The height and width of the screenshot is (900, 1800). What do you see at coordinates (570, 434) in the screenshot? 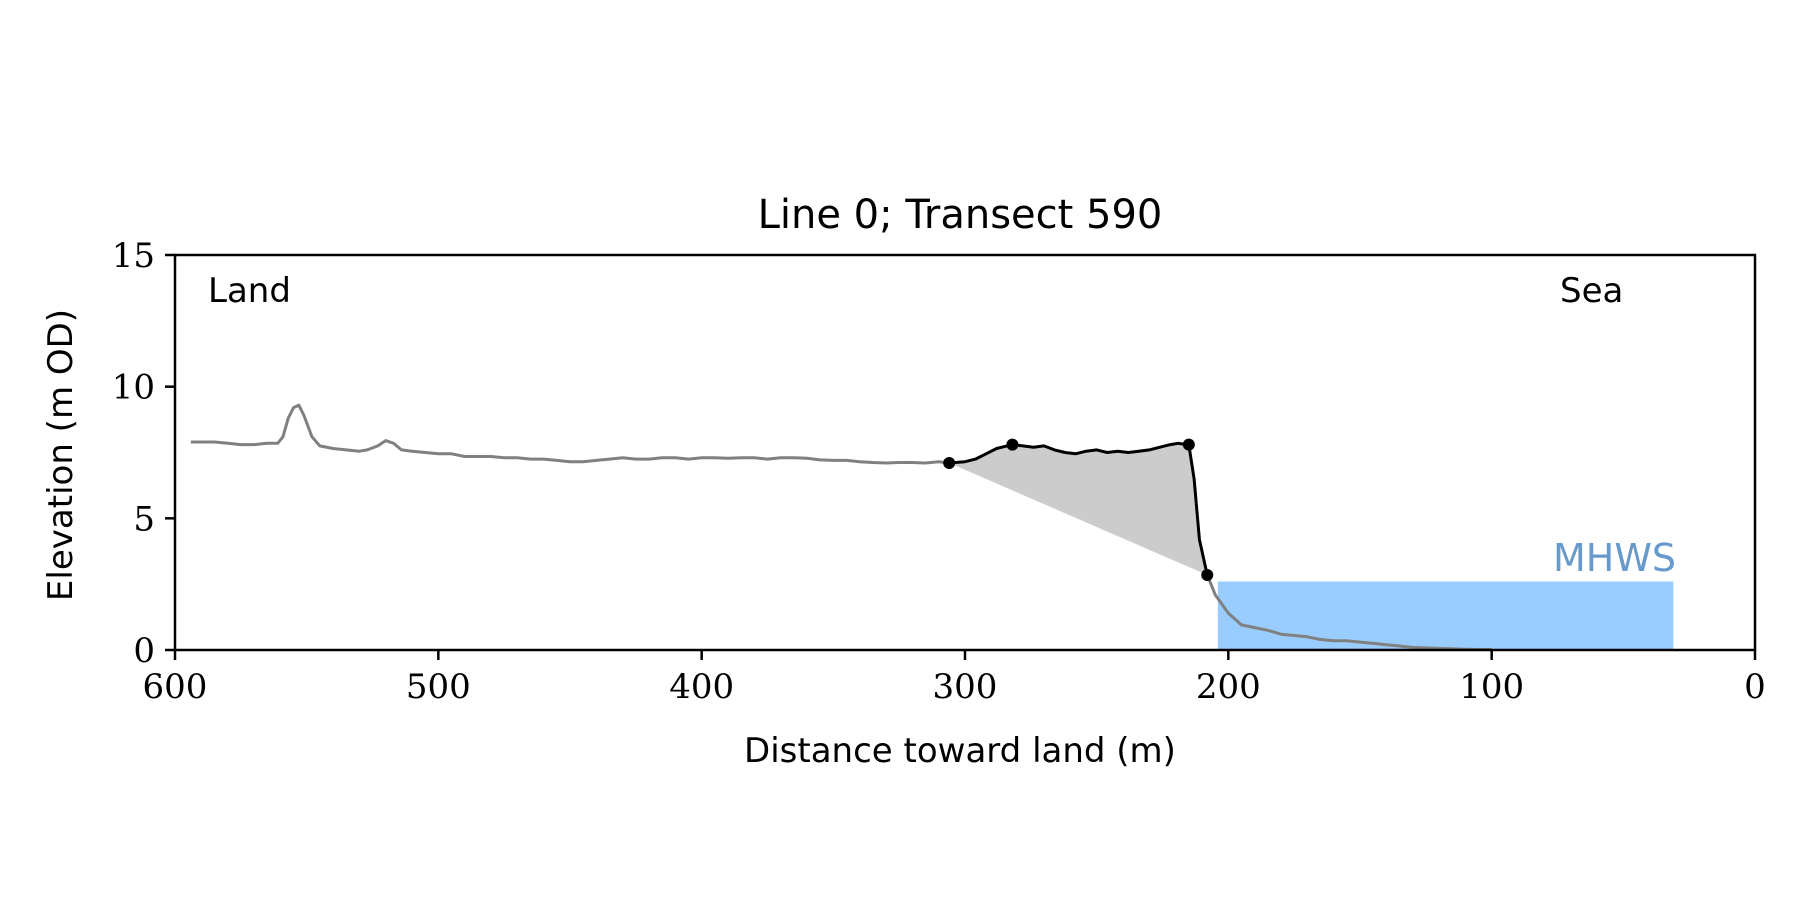
I see `profile-line` at bounding box center [570, 434].